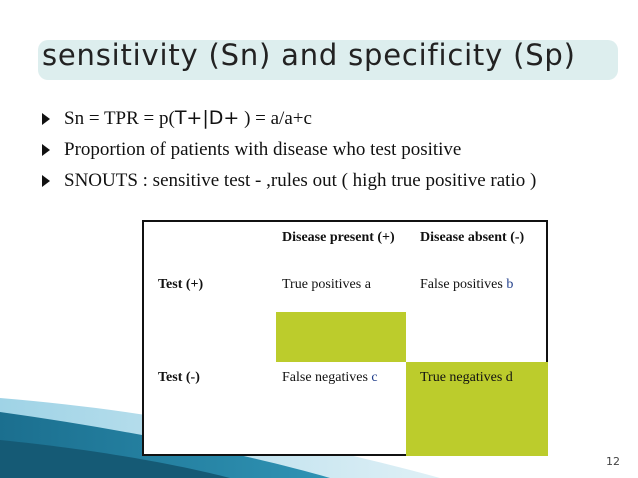 The height and width of the screenshot is (478, 638). Describe the element at coordinates (181, 284) in the screenshot. I see `row-label-test-positive: Test (+)` at that location.